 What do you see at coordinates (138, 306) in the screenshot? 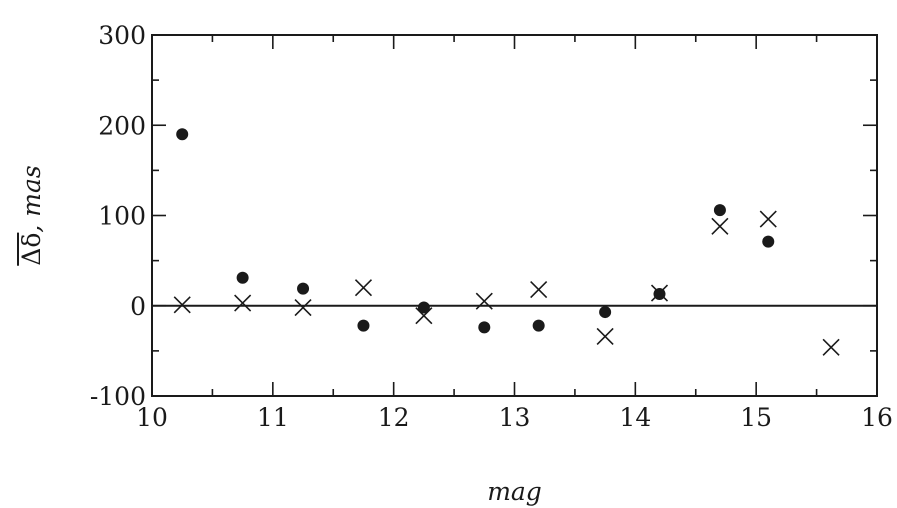
I see `y-tick-label: 0` at bounding box center [138, 306].